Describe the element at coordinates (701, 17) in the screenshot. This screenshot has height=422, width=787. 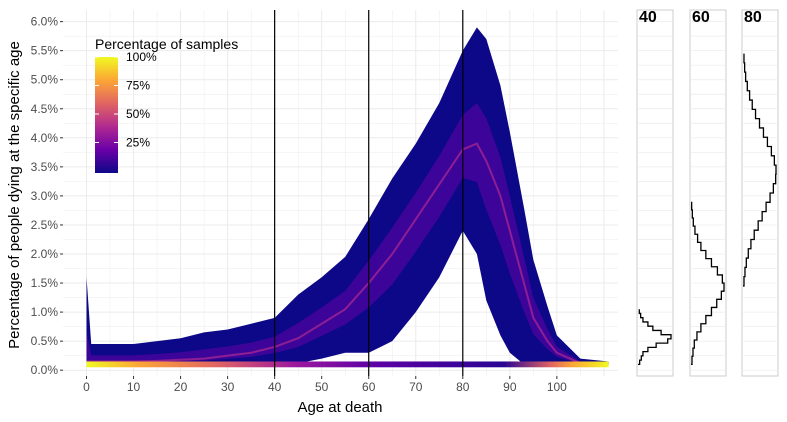
I see `side-panel-label: 60` at that location.